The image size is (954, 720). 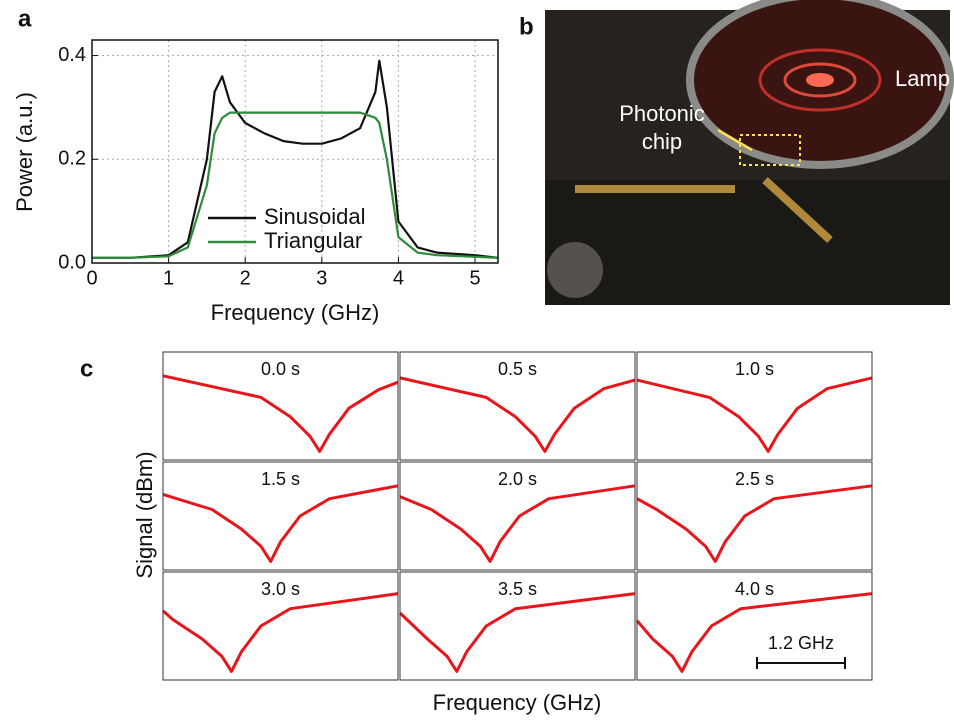 I want to click on lamp-ring, so click(x=820, y=80).